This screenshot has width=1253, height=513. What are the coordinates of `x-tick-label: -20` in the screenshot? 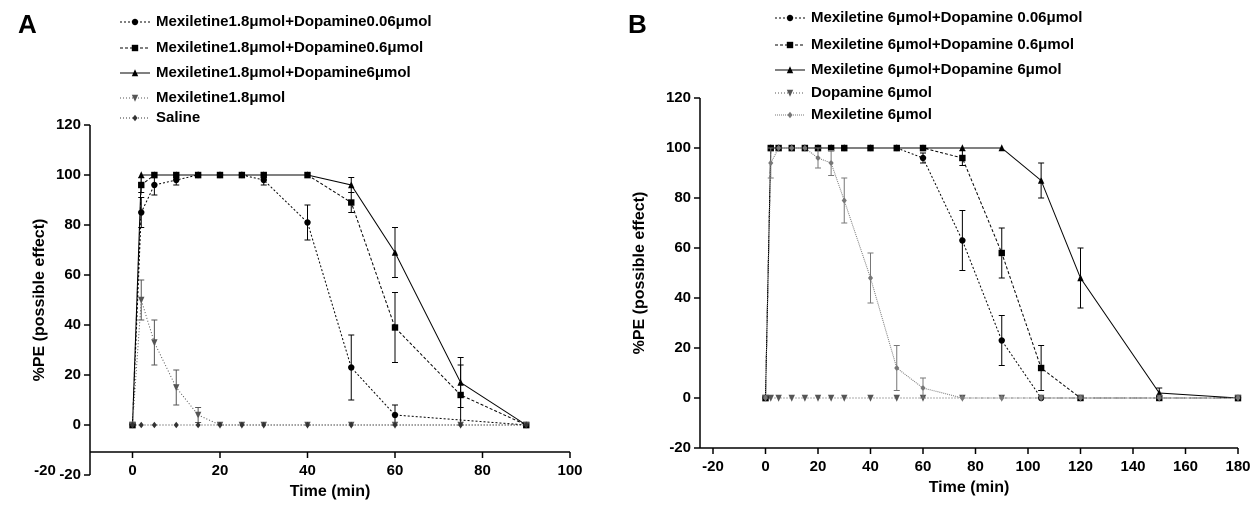 It's located at (713, 466).